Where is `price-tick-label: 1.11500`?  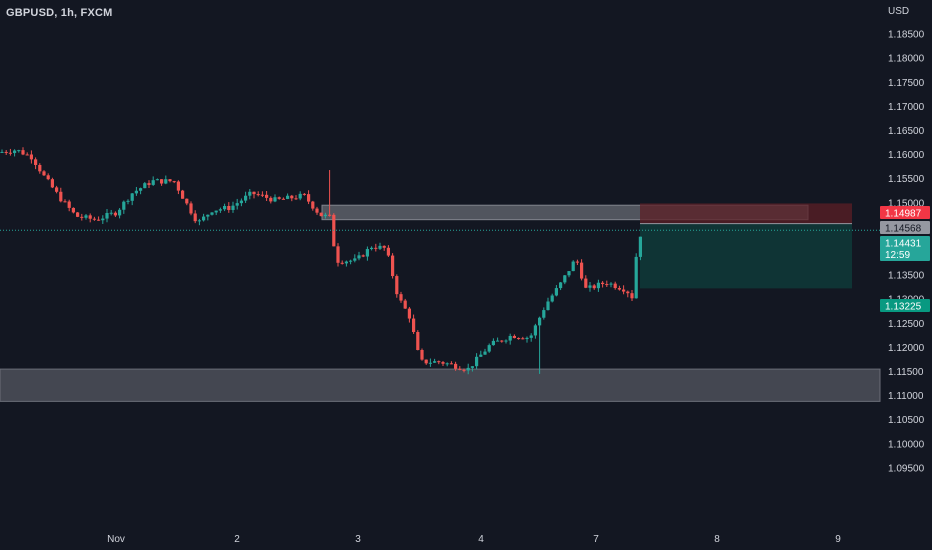
price-tick-label: 1.11500 is located at coordinates (906, 372).